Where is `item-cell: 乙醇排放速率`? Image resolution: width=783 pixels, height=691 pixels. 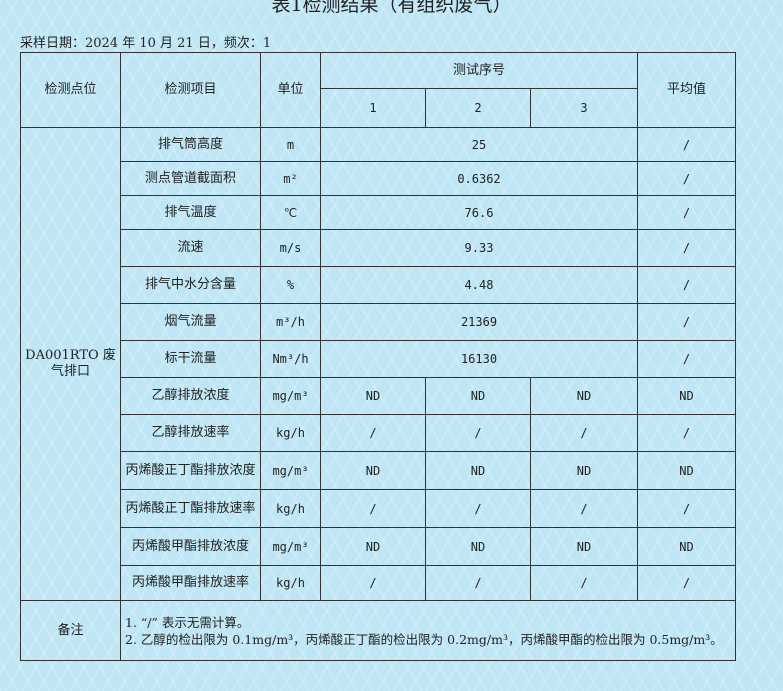 item-cell: 乙醇排放速率 is located at coordinates (190, 433).